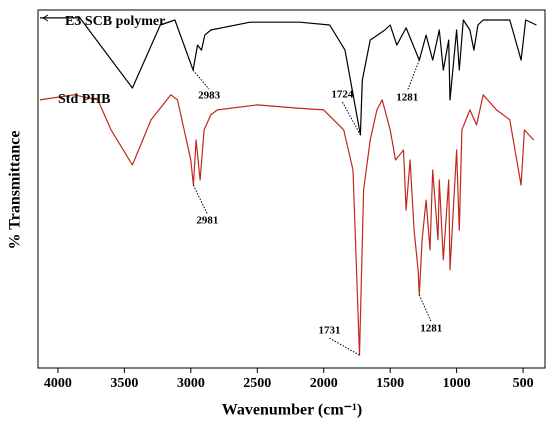 This screenshot has width=550, height=428. What do you see at coordinates (324, 383) in the screenshot?
I see `x-tick-label: 2000` at bounding box center [324, 383].